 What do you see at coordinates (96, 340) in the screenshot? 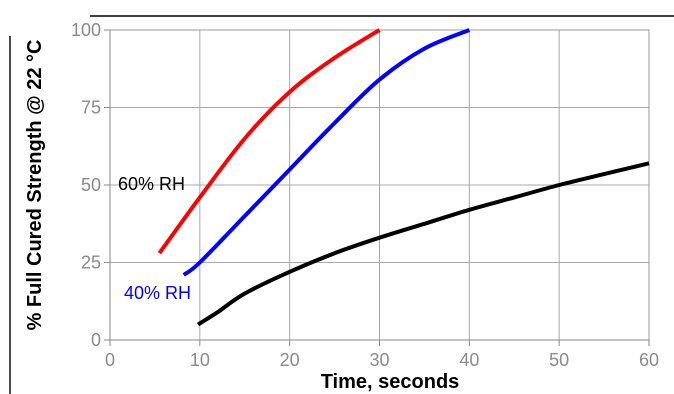
I see `y-tick-label: 0` at bounding box center [96, 340].